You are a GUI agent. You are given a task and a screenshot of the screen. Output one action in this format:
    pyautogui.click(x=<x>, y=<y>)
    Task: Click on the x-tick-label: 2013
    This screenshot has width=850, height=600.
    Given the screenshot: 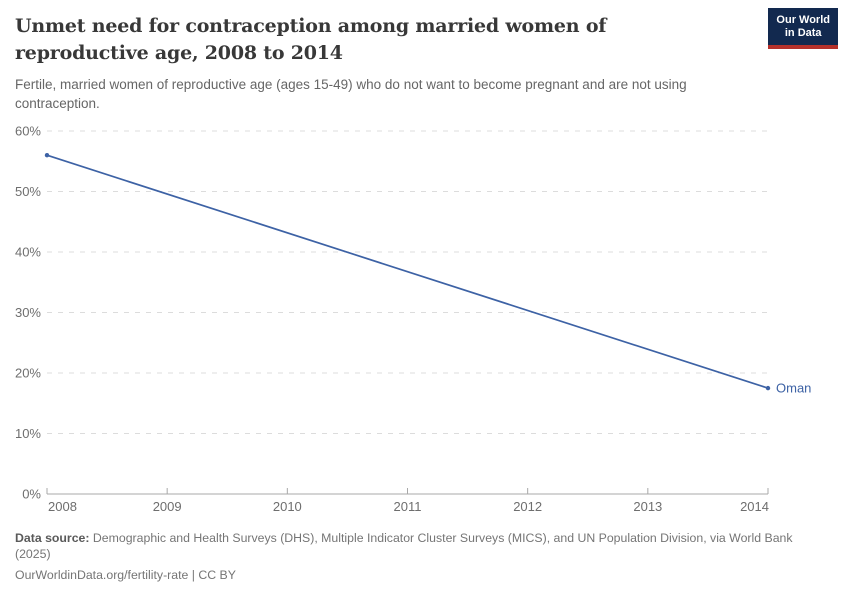 What is the action you would take?
    pyautogui.click(x=647, y=506)
    